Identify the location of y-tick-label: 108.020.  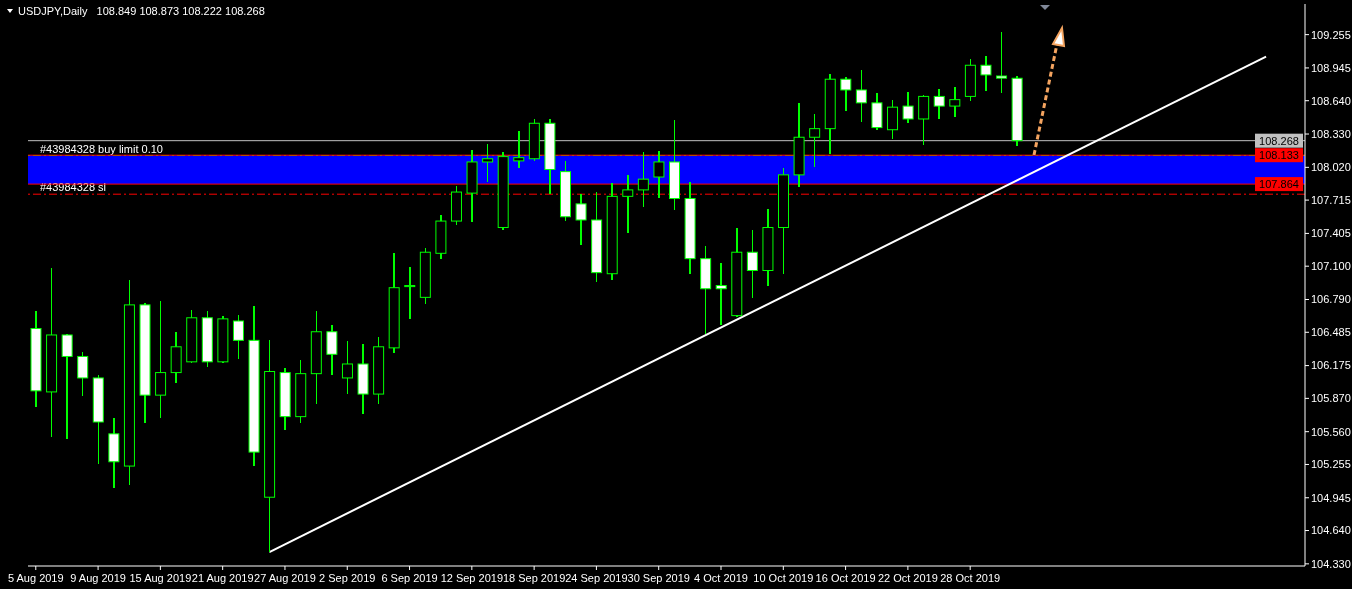
(1331, 167).